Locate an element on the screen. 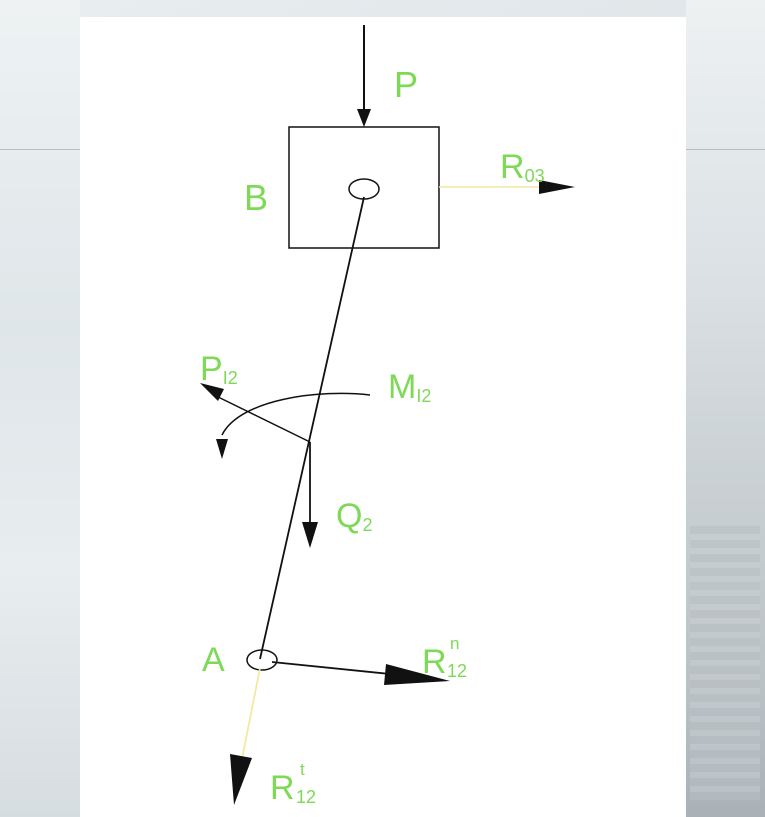 The image size is (765, 817). label-reaction-t-sub: 12 is located at coordinates (306, 797).